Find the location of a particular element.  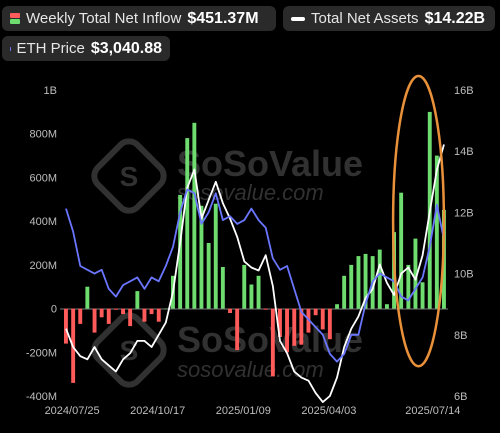

y-left-tick-label: -200M is located at coordinates (41, 353).